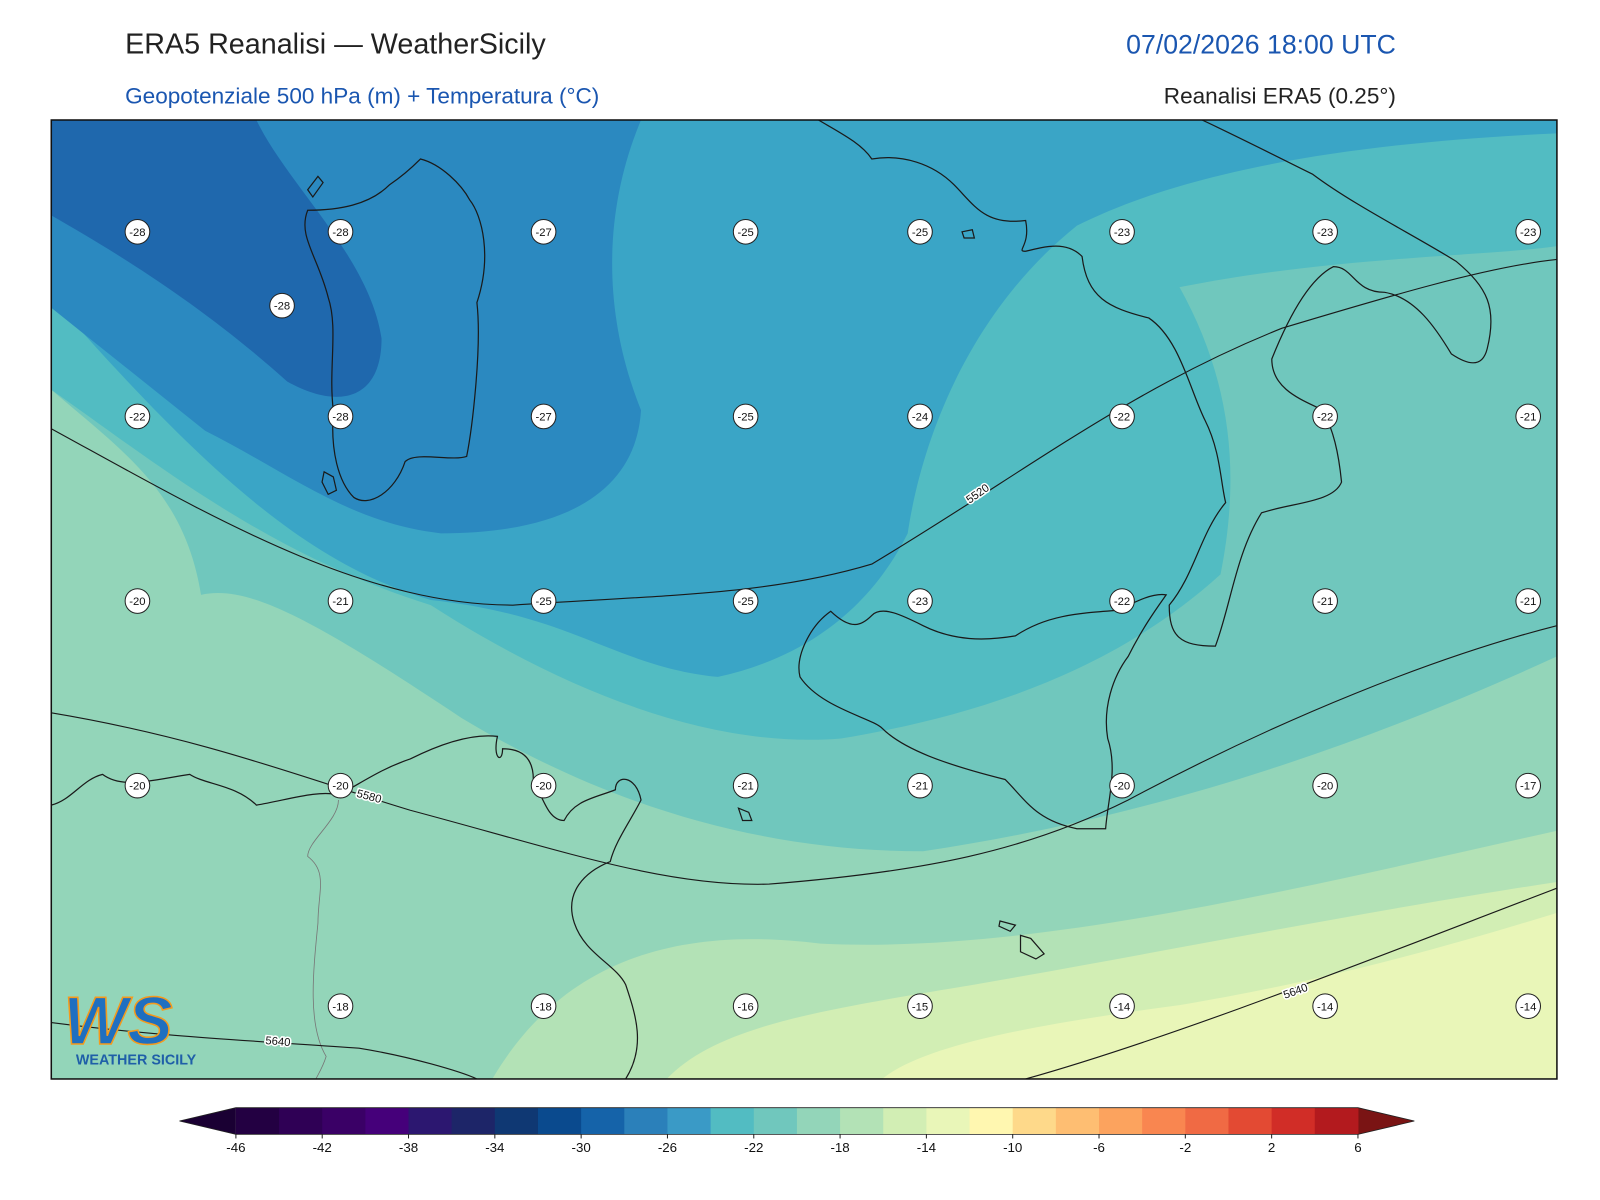 Image resolution: width=1600 pixels, height=1200 pixels. Describe the element at coordinates (1271, 1147) in the screenshot. I see `colorbar-tick-label: 2` at that location.